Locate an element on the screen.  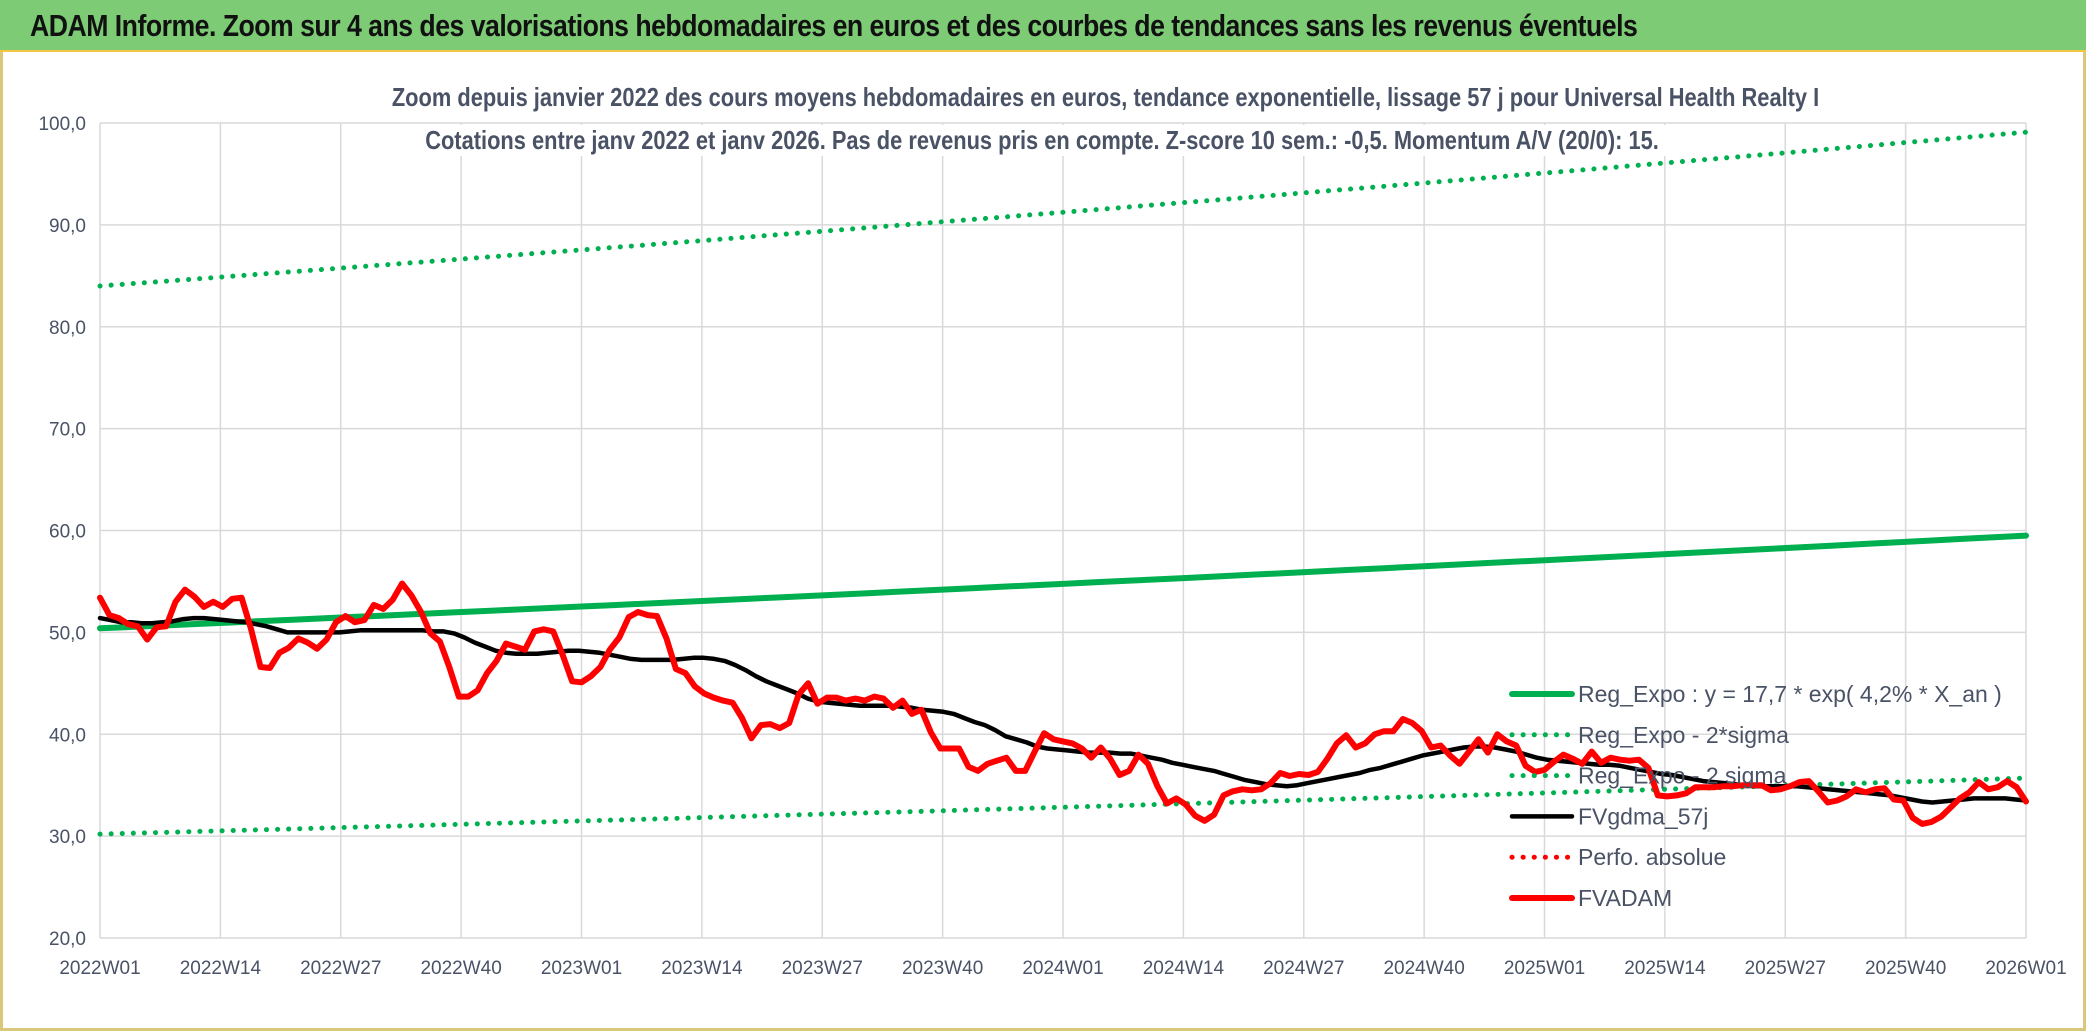
y-tick-label: 60,0 is located at coordinates (67, 532).